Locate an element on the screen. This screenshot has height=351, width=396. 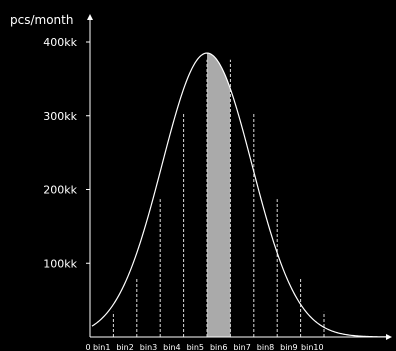
highlighted-bin-area is located at coordinates (219, 195).